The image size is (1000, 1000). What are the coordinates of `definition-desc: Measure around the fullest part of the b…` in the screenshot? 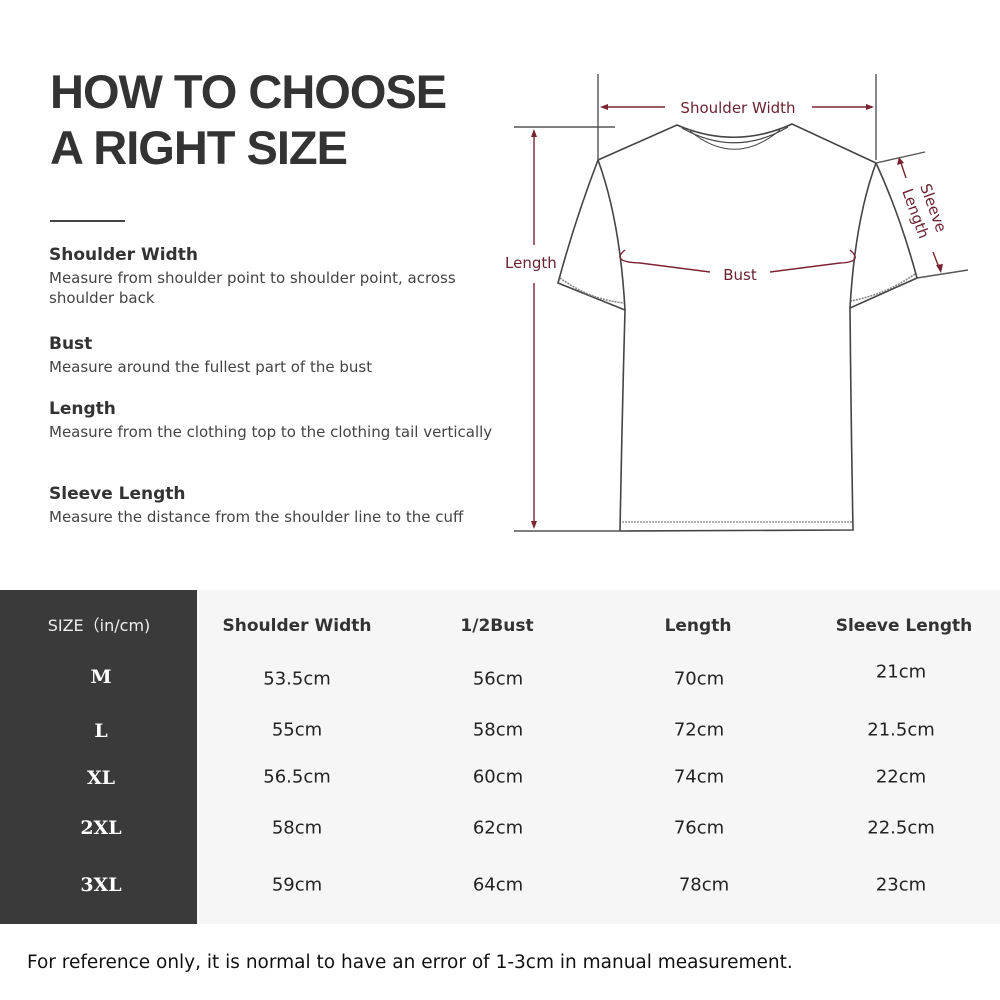 It's located at (211, 367).